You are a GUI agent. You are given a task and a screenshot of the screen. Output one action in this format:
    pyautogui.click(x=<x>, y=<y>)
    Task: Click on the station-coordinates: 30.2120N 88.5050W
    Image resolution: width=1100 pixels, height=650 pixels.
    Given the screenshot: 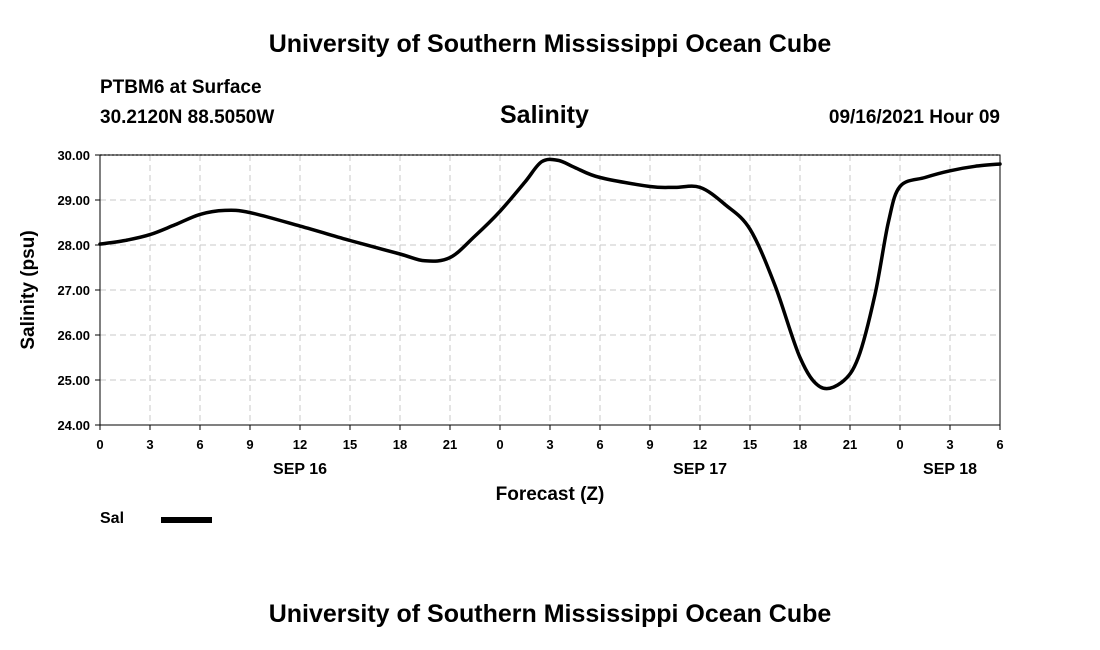 What is the action you would take?
    pyautogui.click(x=187, y=117)
    